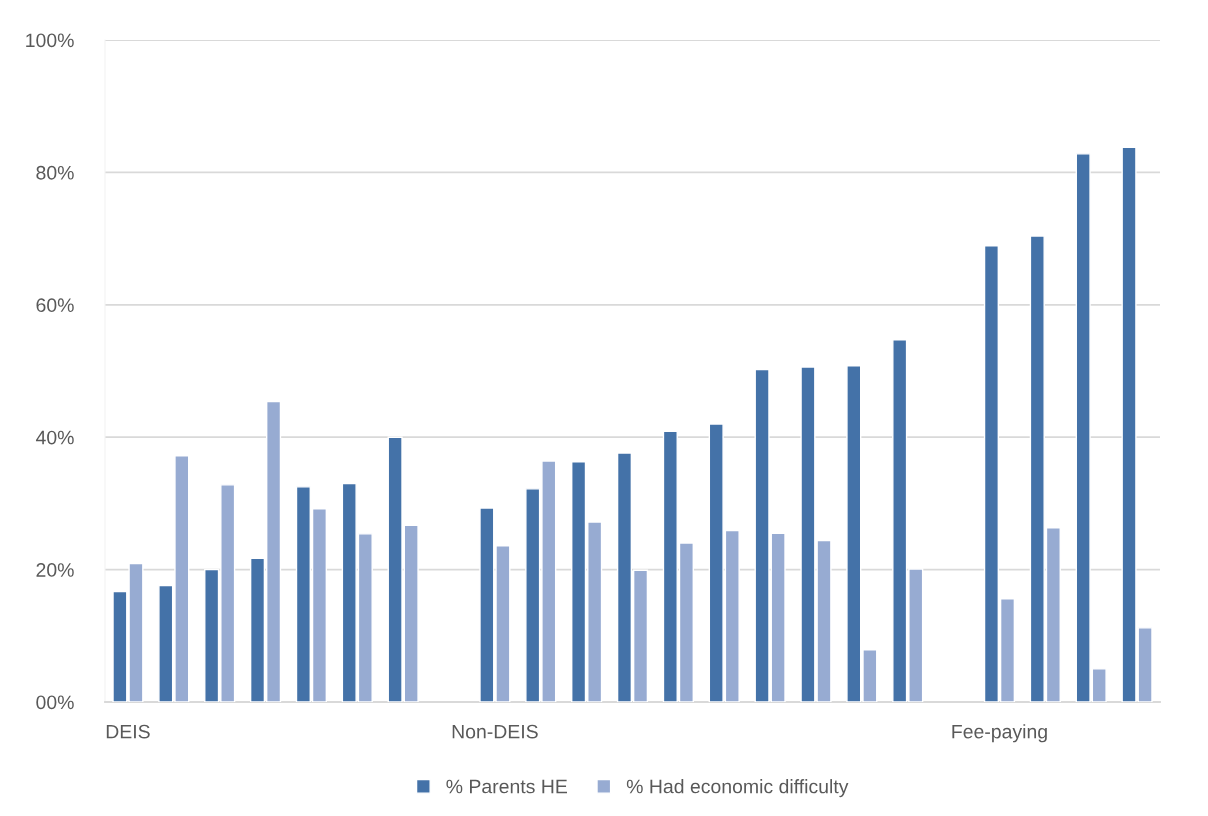 The height and width of the screenshot is (816, 1208). Describe the element at coordinates (506, 786) in the screenshot. I see `legend-label: % Parents HE` at that location.